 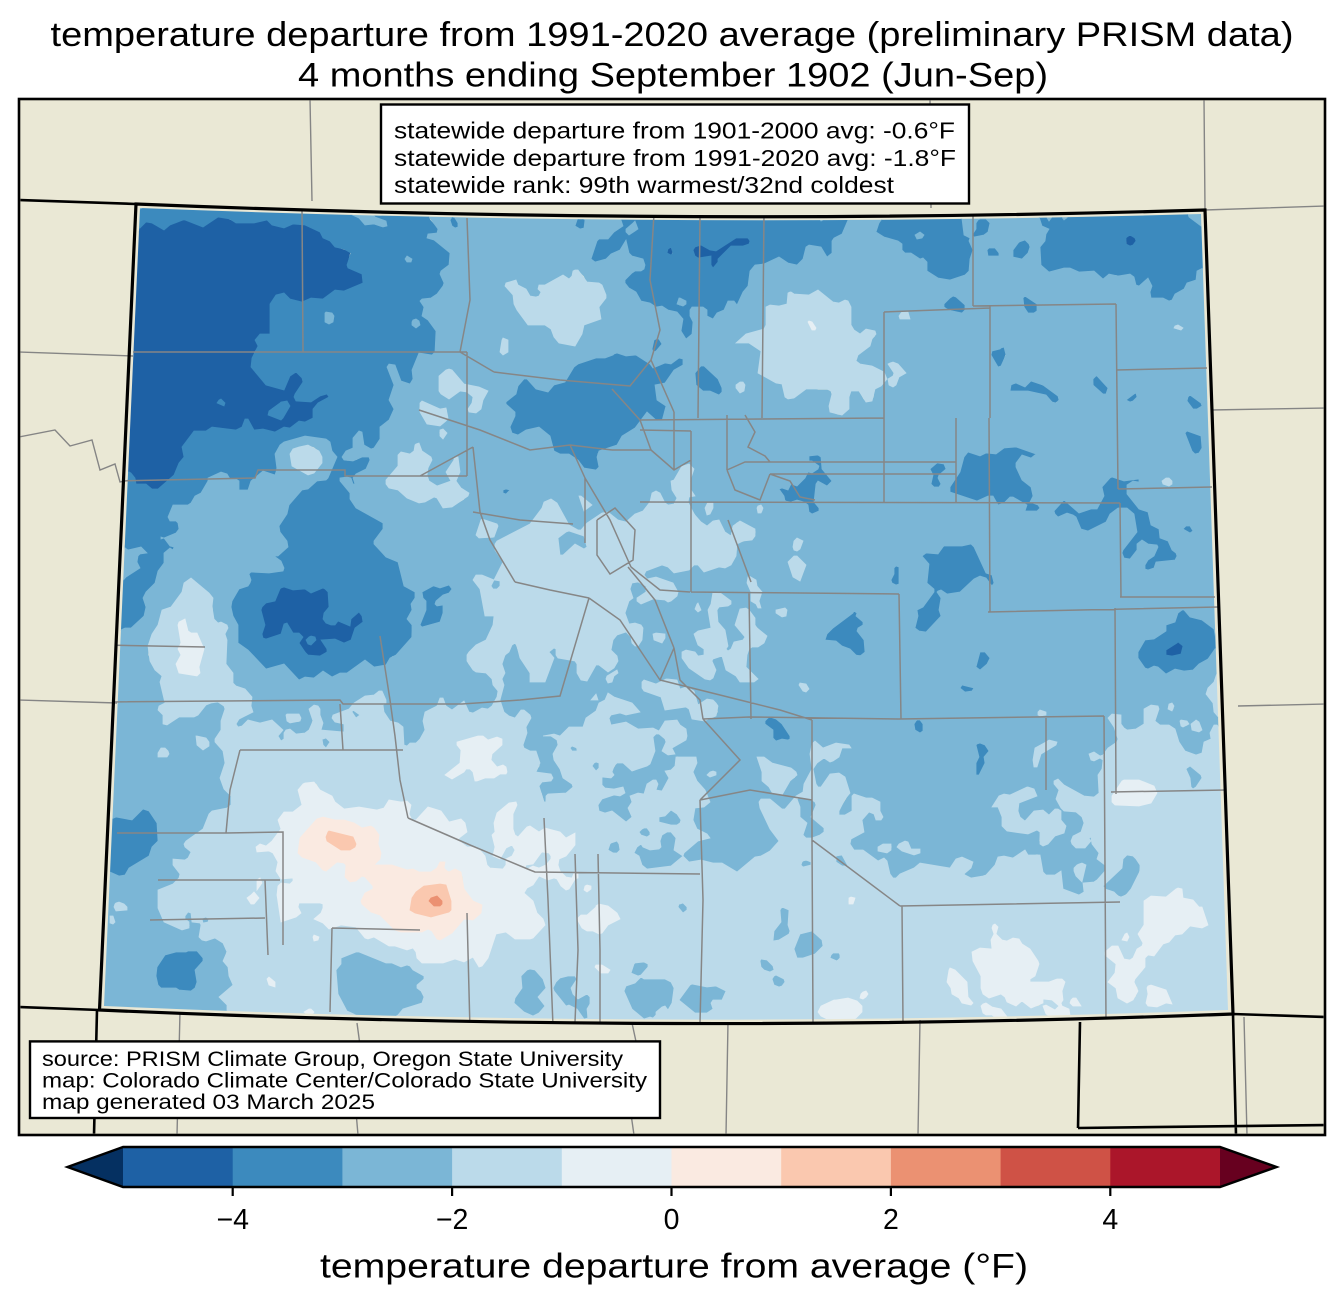 I want to click on svg-text:4 months ending September 1902: 4 months ending September 1902 (Jun-Sep), so click(x=673, y=76).